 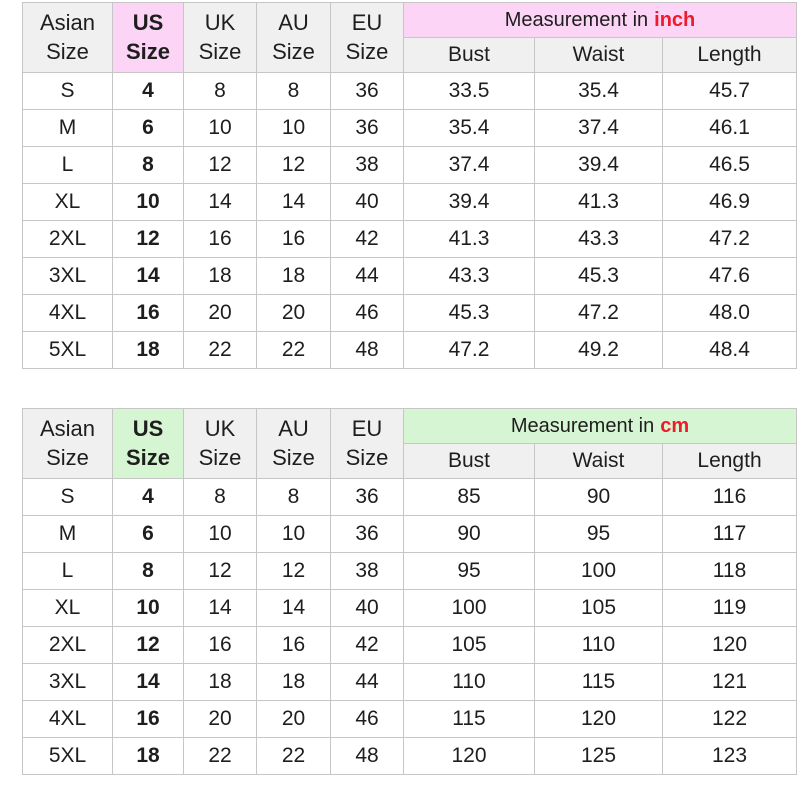 What do you see at coordinates (220, 313) in the screenshot?
I see `cell-uk-size: 20` at bounding box center [220, 313].